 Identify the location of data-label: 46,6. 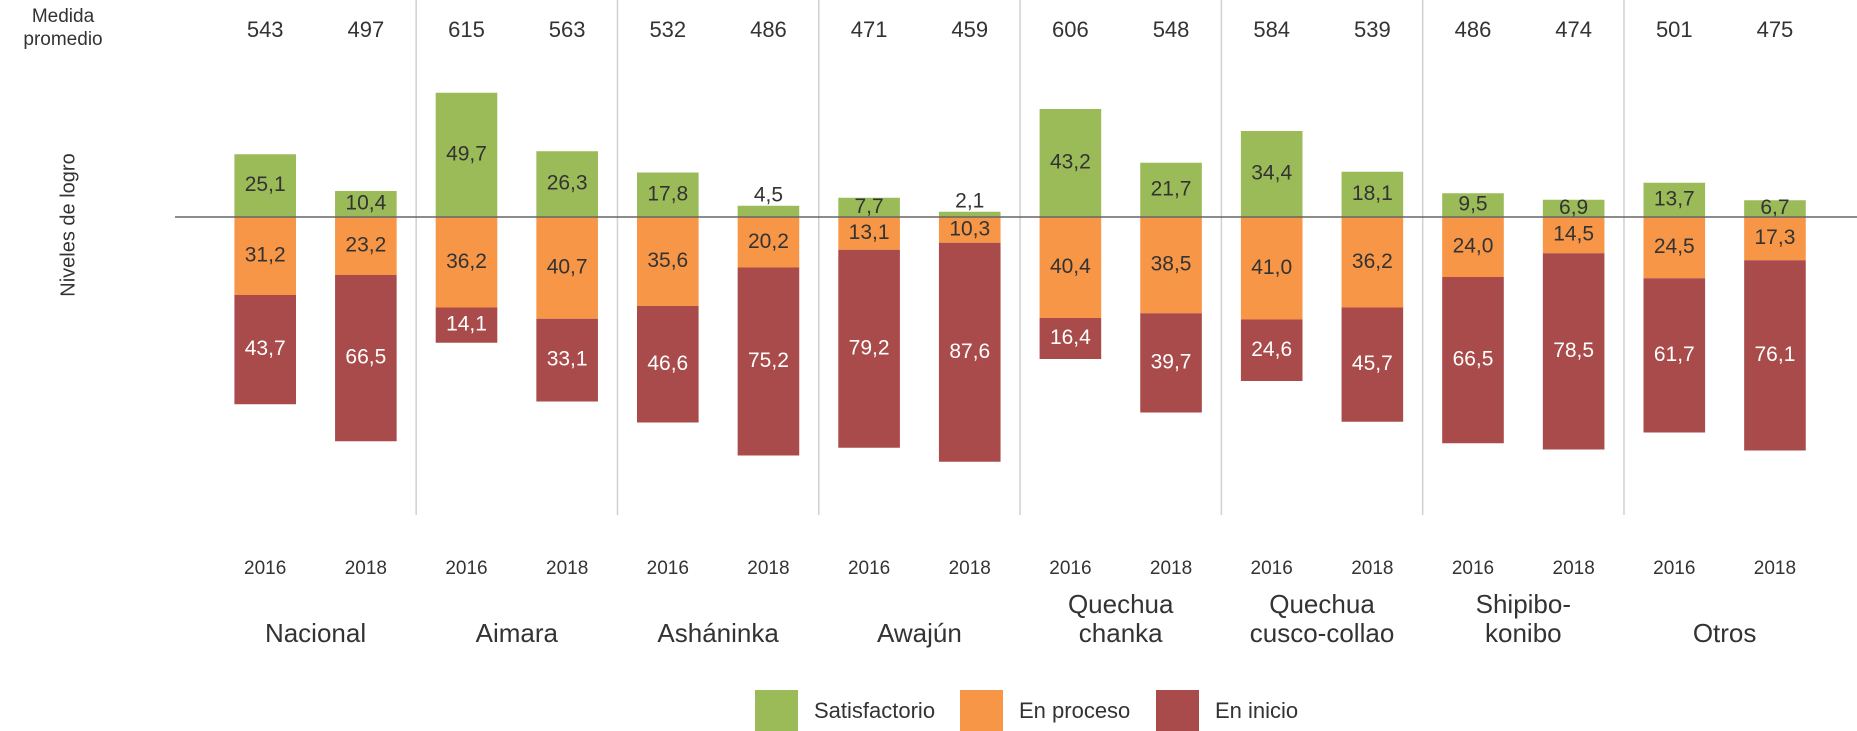
(667, 363).